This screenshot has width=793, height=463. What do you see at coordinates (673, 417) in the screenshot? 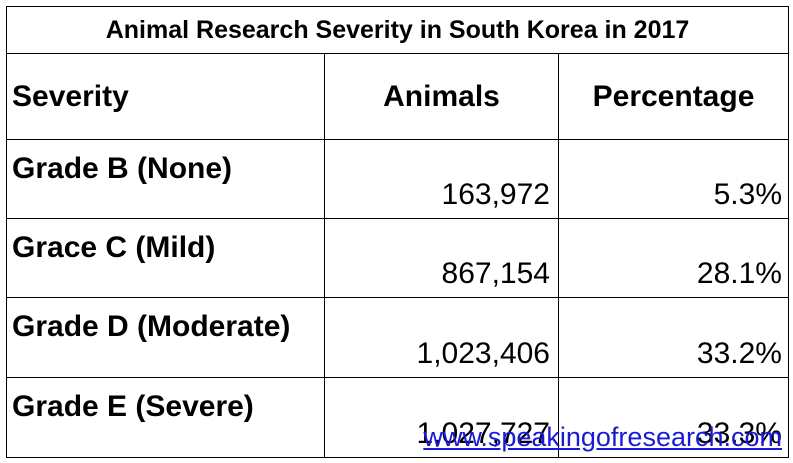
I see `percentage-cell: 33.3%` at bounding box center [673, 417].